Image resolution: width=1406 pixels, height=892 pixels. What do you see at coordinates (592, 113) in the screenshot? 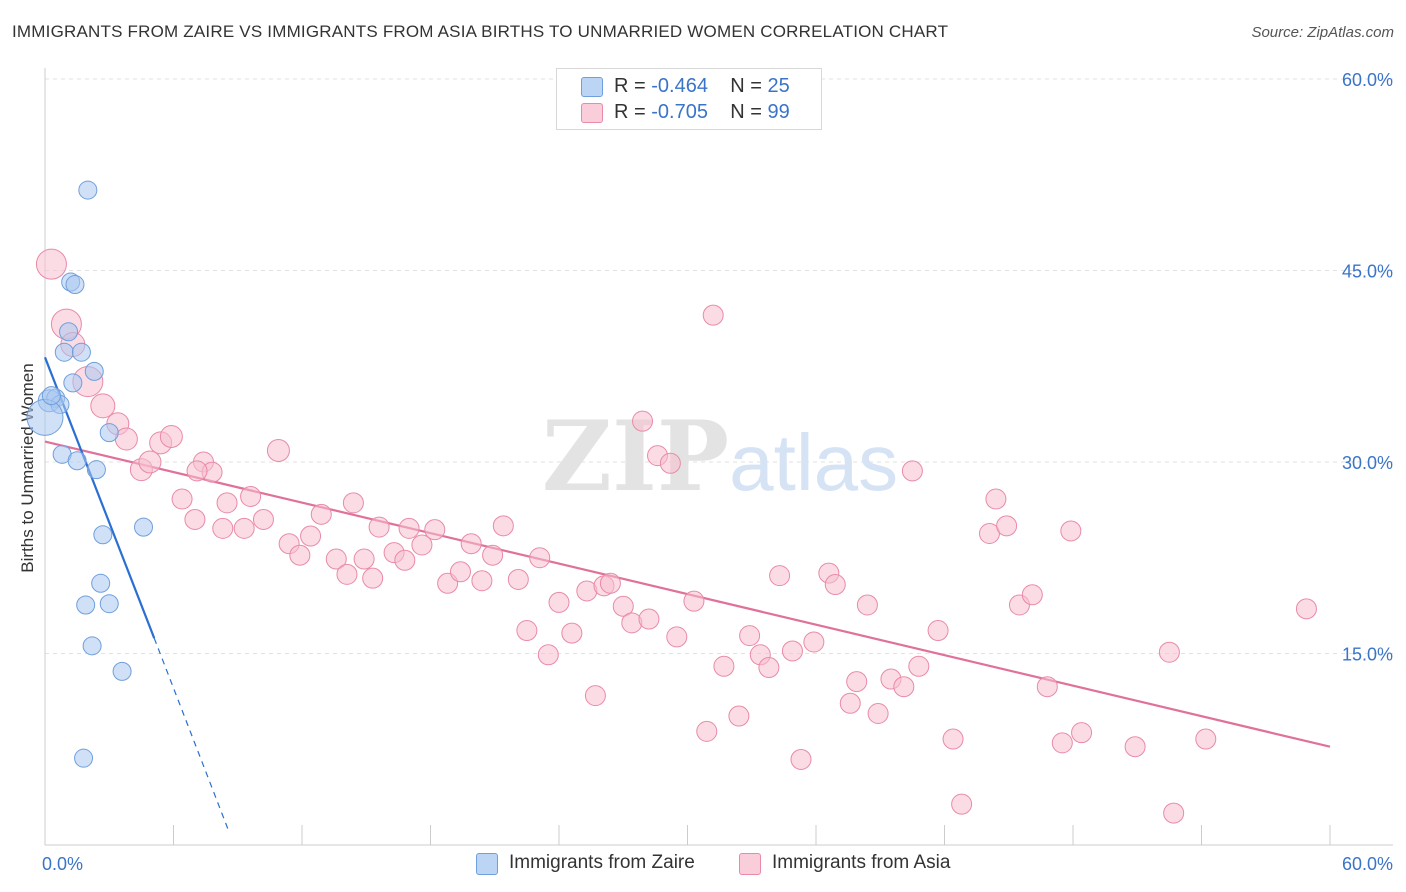
I see `legend-swatch-asia` at bounding box center [592, 113].